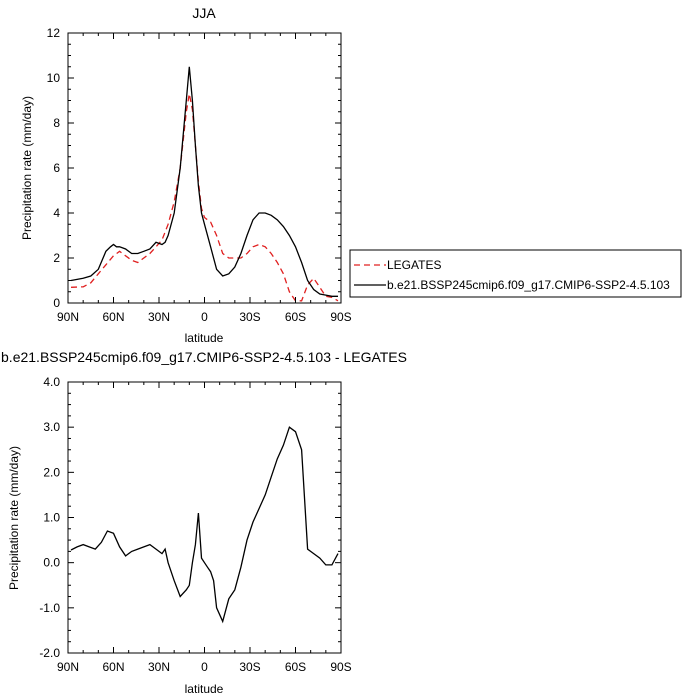 The height and width of the screenshot is (700, 700). Describe the element at coordinates (51, 472) in the screenshot. I see `y-tick-label: 2.0` at that location.